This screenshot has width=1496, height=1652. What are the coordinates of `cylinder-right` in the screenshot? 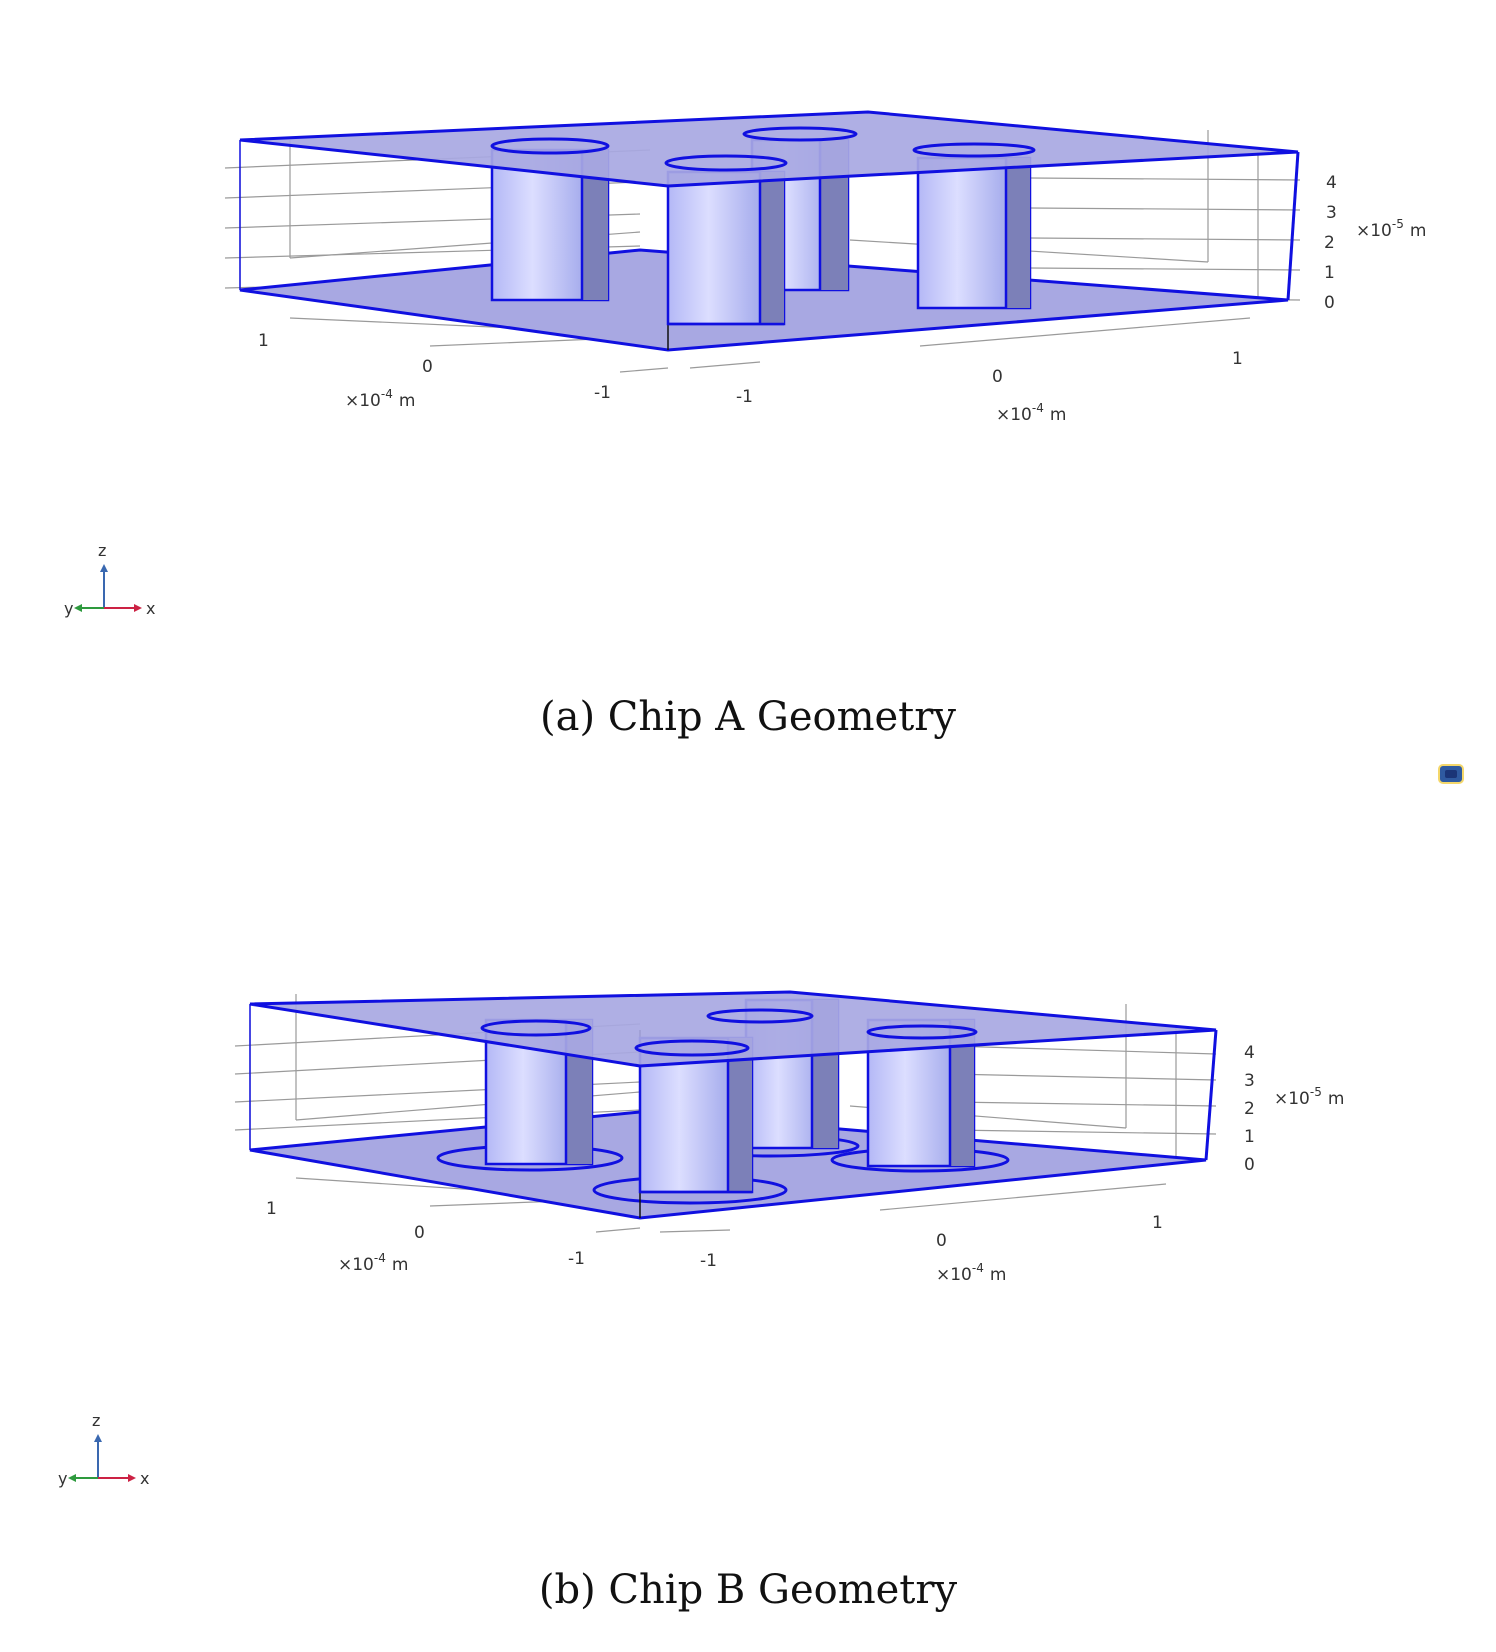 It's located at (974, 233).